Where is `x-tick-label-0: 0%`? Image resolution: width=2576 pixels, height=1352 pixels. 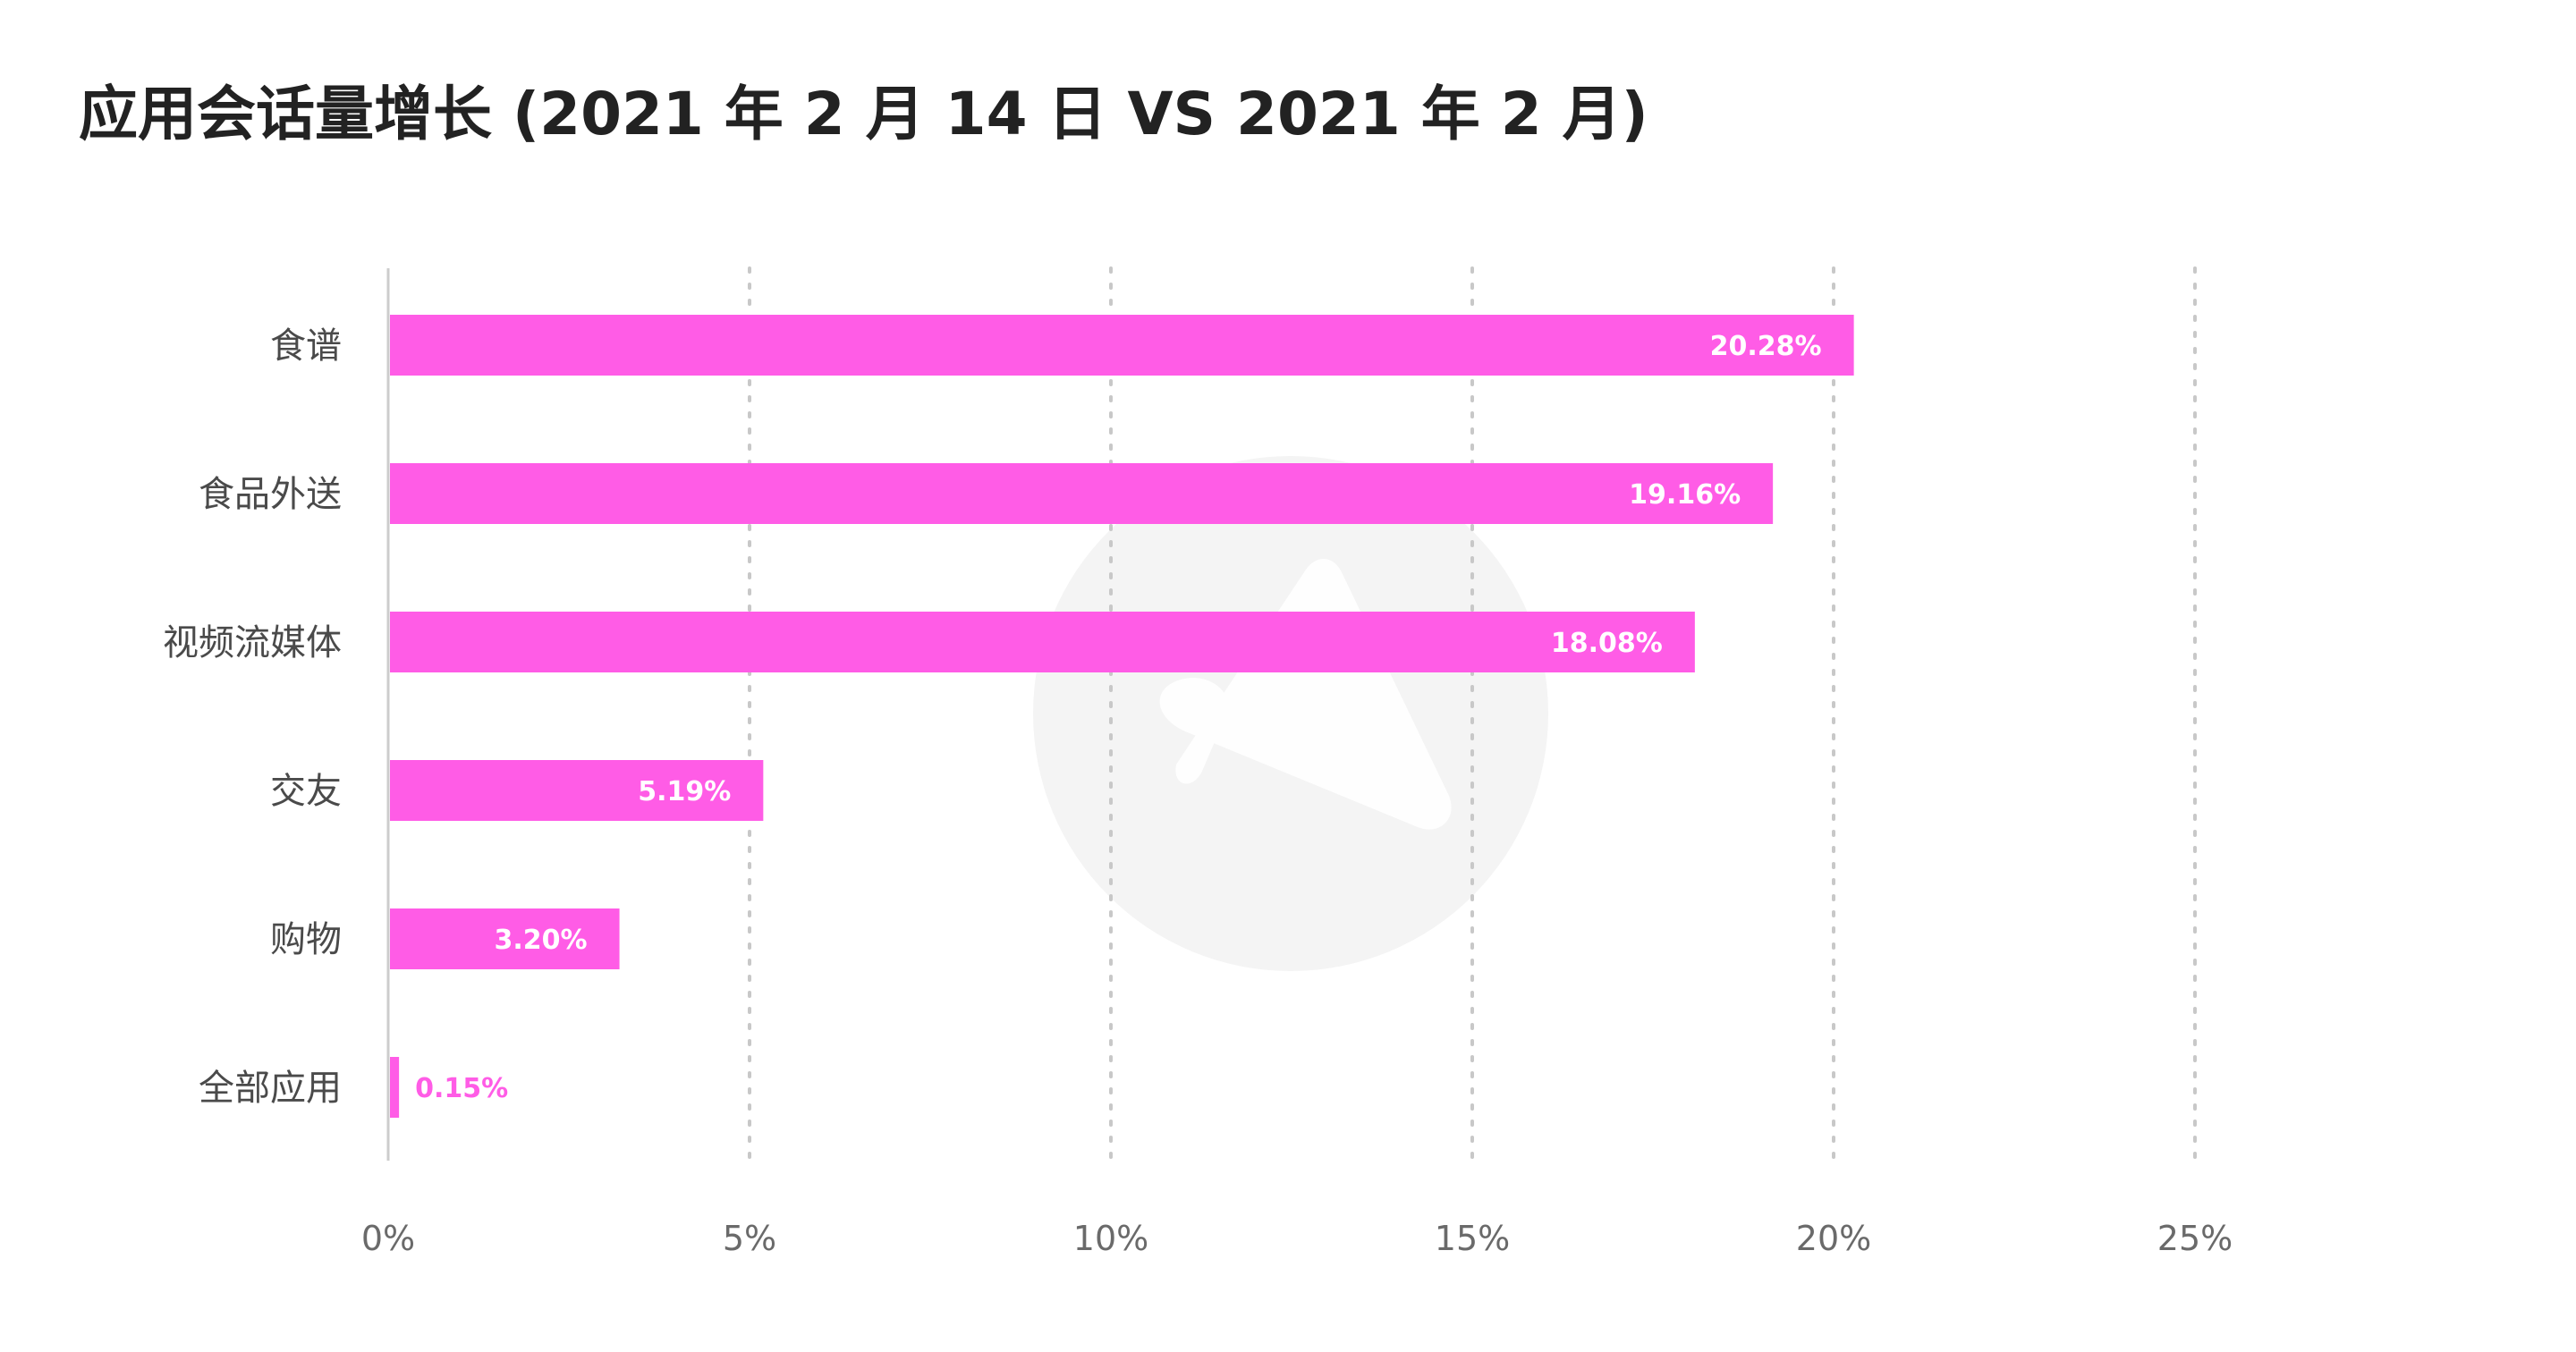 x-tick-label-0: 0% is located at coordinates (388, 1238).